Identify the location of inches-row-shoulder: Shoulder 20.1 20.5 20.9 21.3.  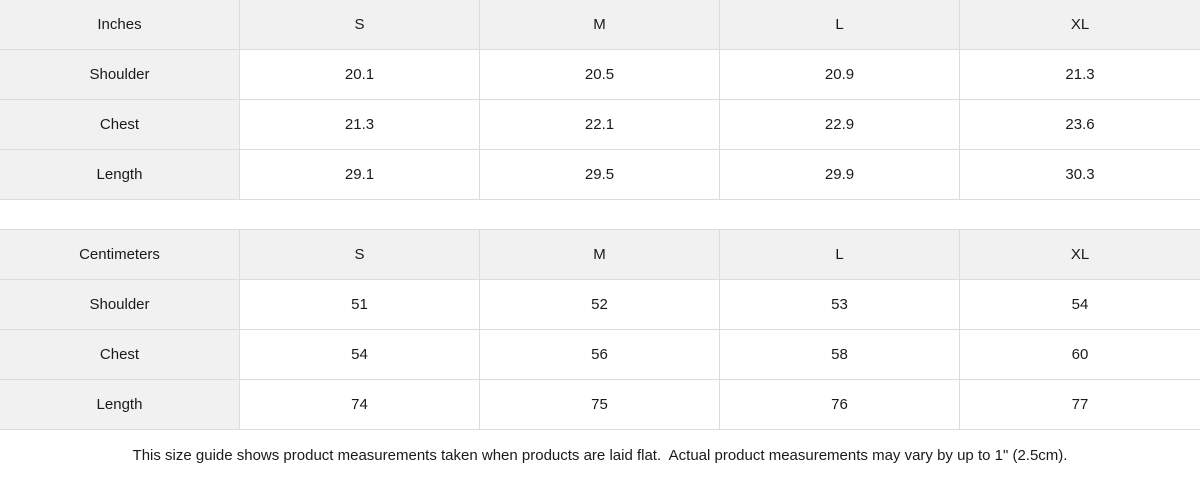
(600, 75).